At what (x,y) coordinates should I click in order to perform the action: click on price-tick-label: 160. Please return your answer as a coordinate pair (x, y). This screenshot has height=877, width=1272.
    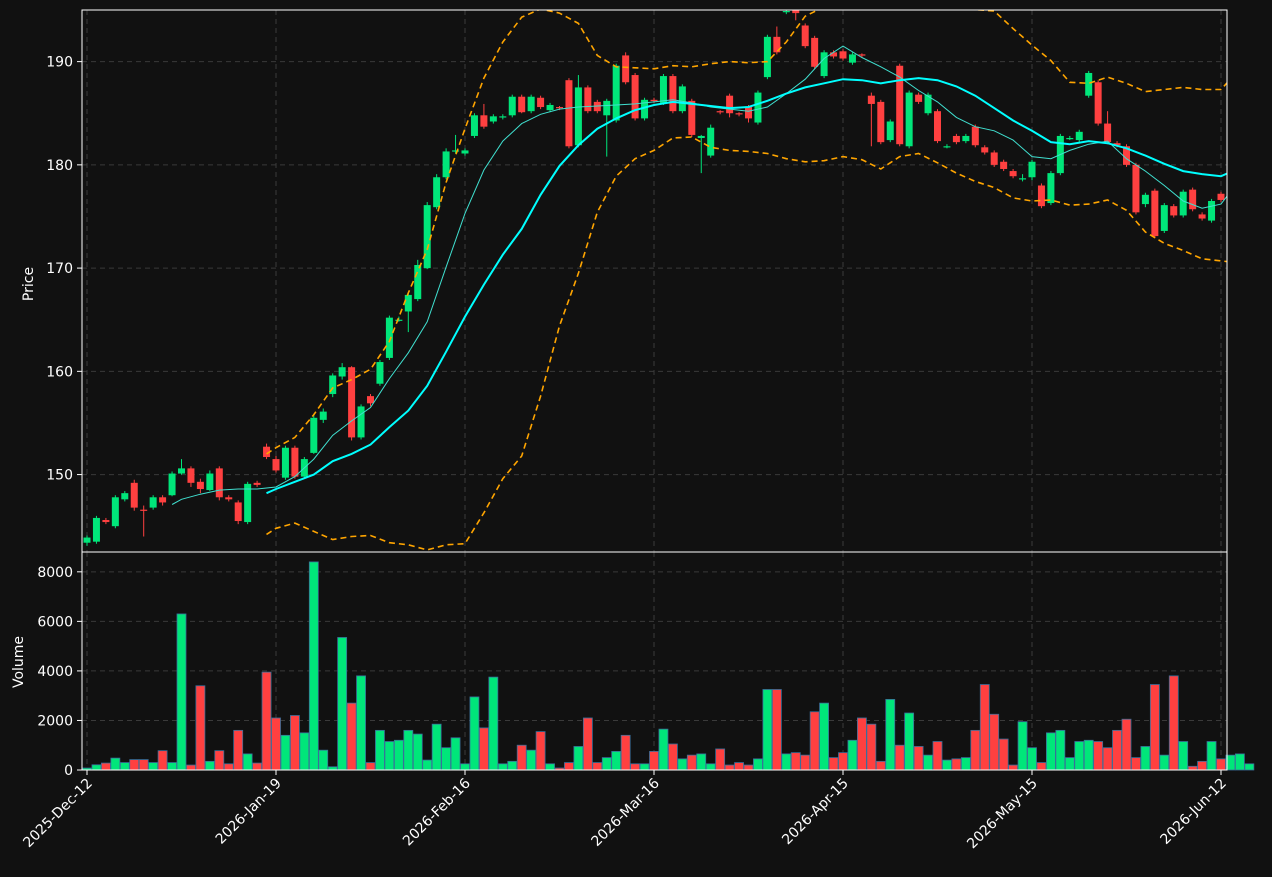
    Looking at the image, I should click on (59, 372).